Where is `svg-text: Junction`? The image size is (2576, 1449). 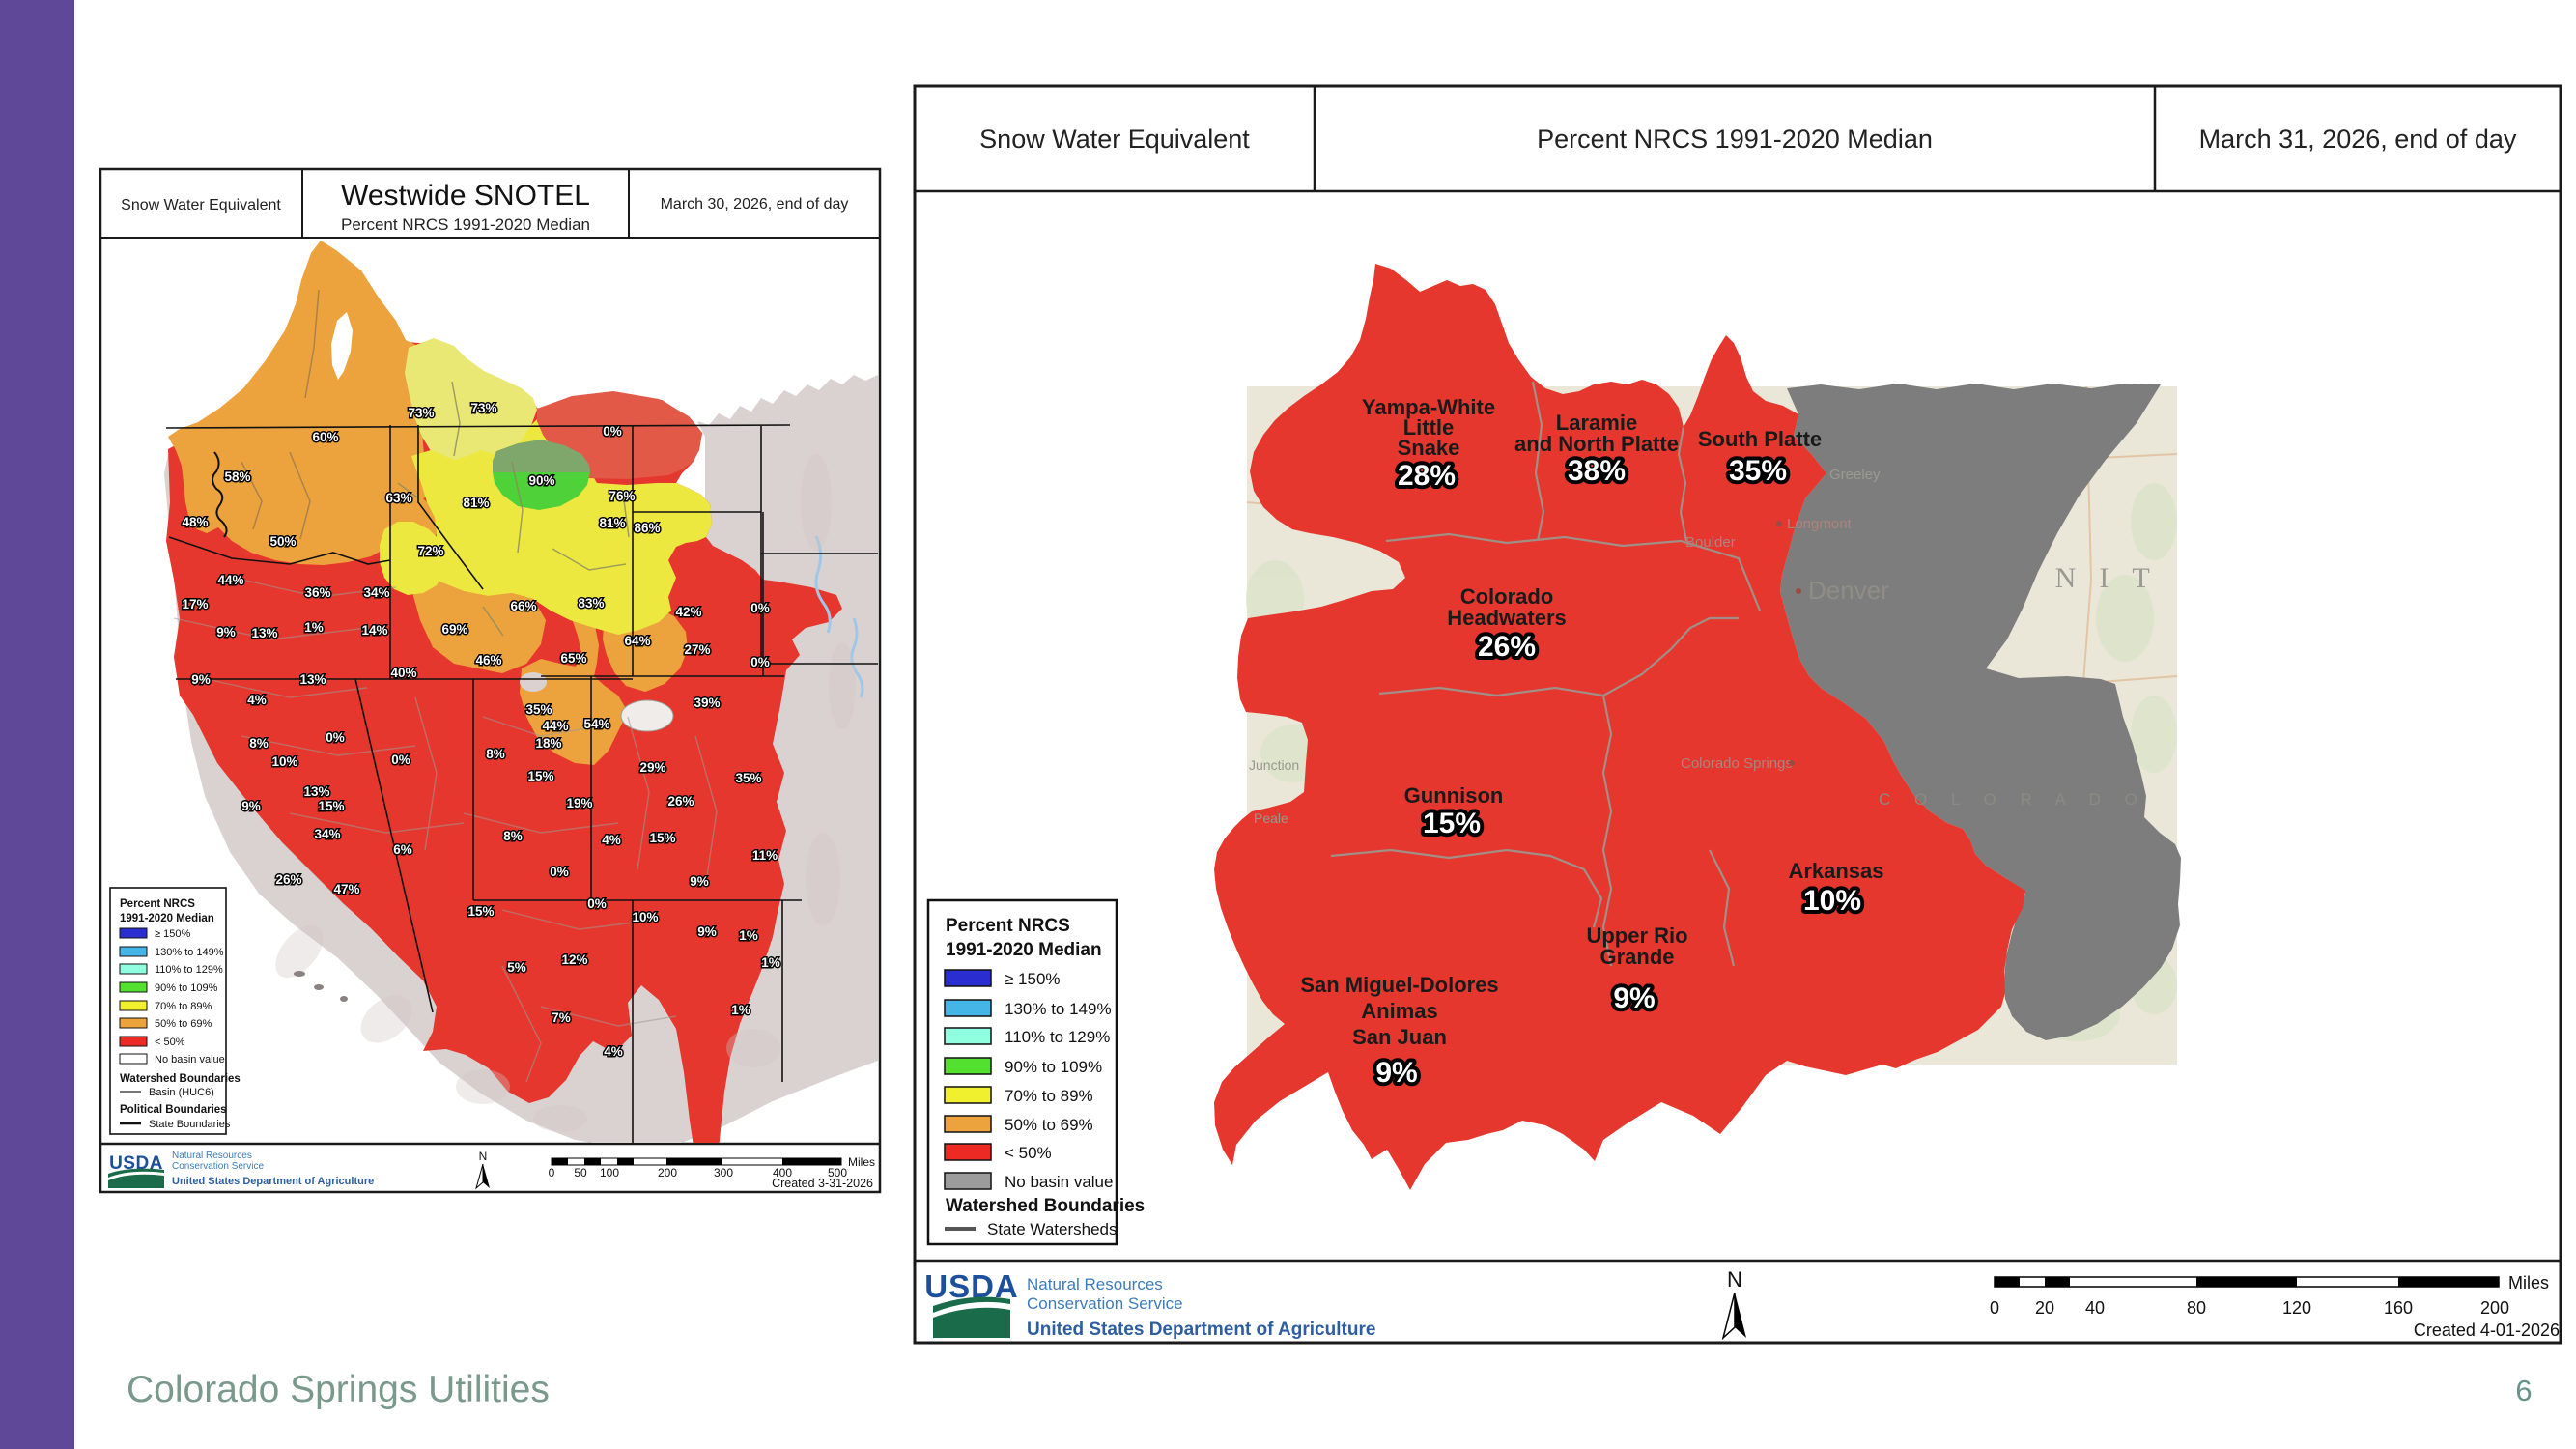
svg-text: Junction is located at coordinates (1274, 765).